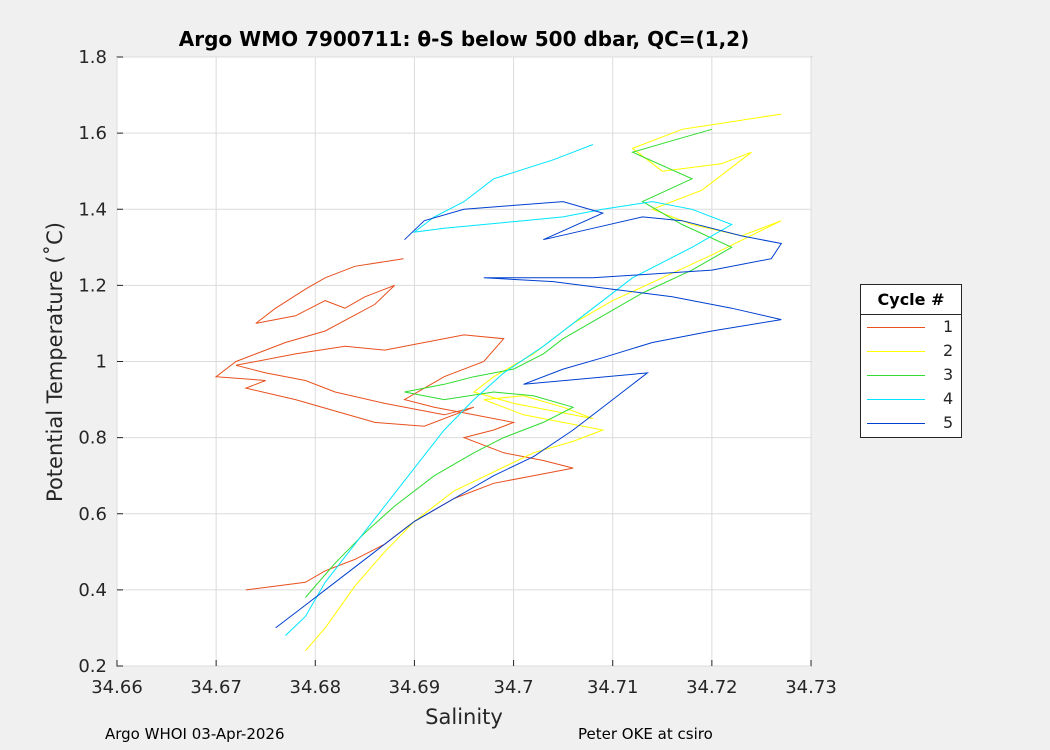 This screenshot has height=750, width=1050. Describe the element at coordinates (811, 687) in the screenshot. I see `x-tick-label: 34.73` at that location.